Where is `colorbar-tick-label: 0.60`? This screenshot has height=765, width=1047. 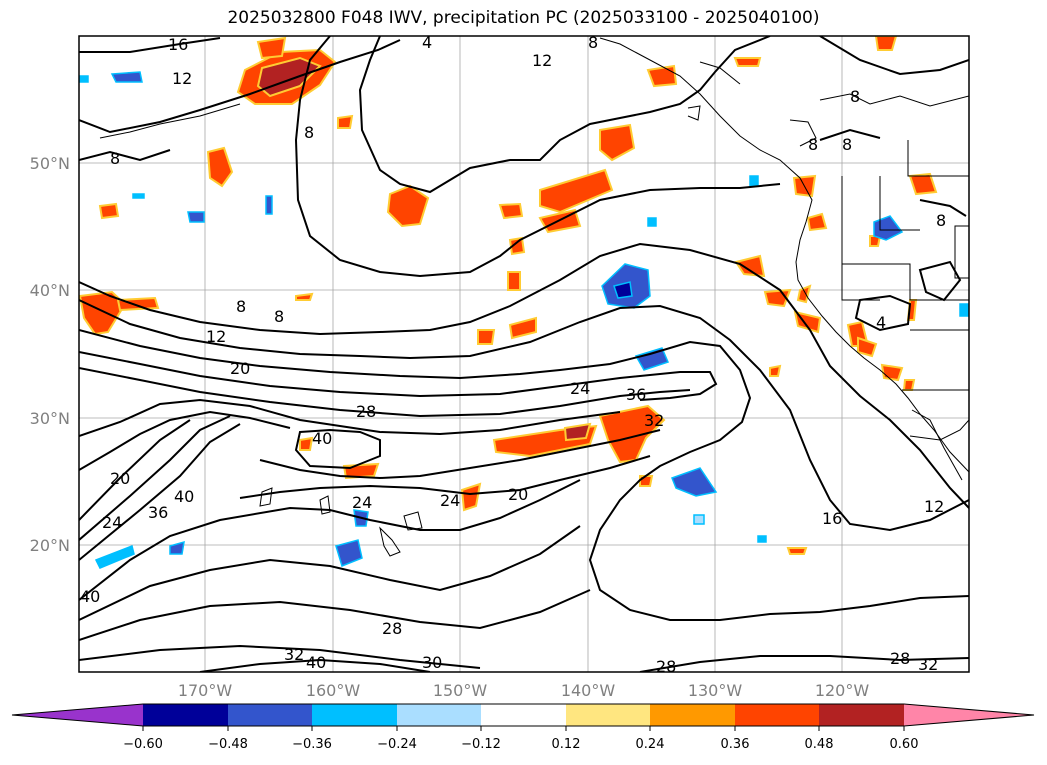
colorbar-tick-label: 0.60 is located at coordinates (904, 744).